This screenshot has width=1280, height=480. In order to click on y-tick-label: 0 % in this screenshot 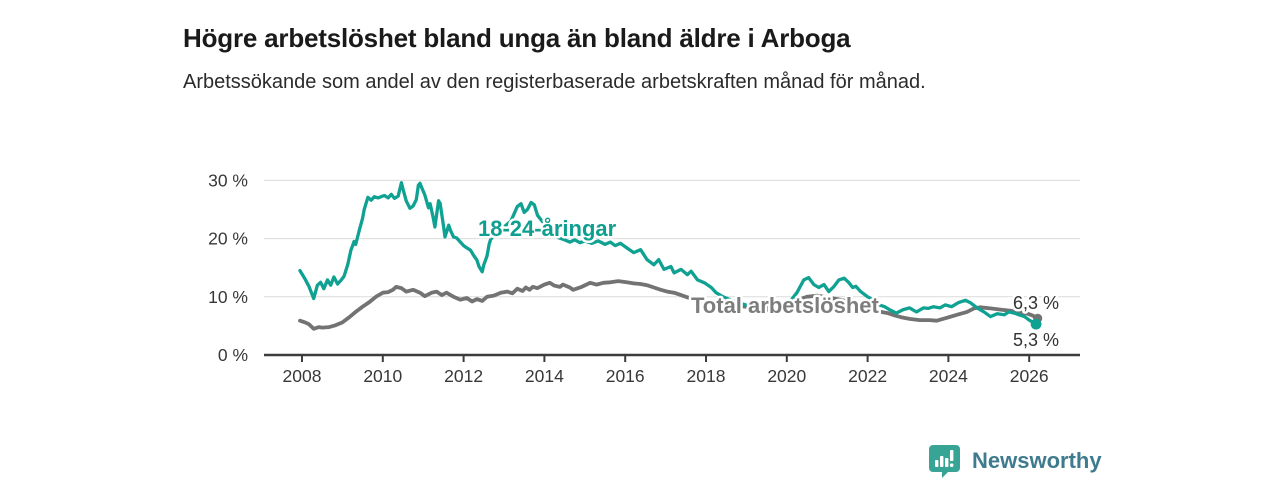, I will do `click(233, 355)`.